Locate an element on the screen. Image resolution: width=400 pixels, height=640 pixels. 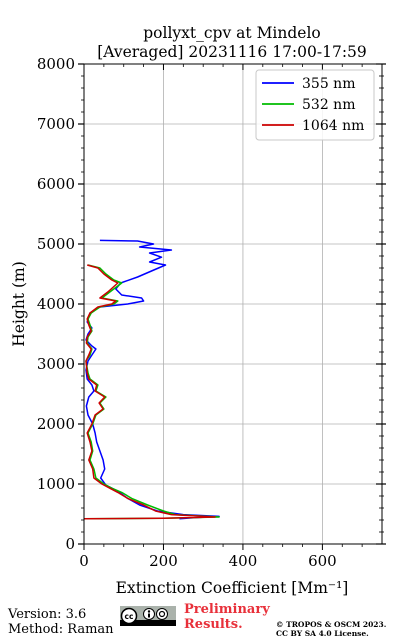
x-axis-label: Extinction Coefficient [Mm⁻¹] is located at coordinates (232, 588).